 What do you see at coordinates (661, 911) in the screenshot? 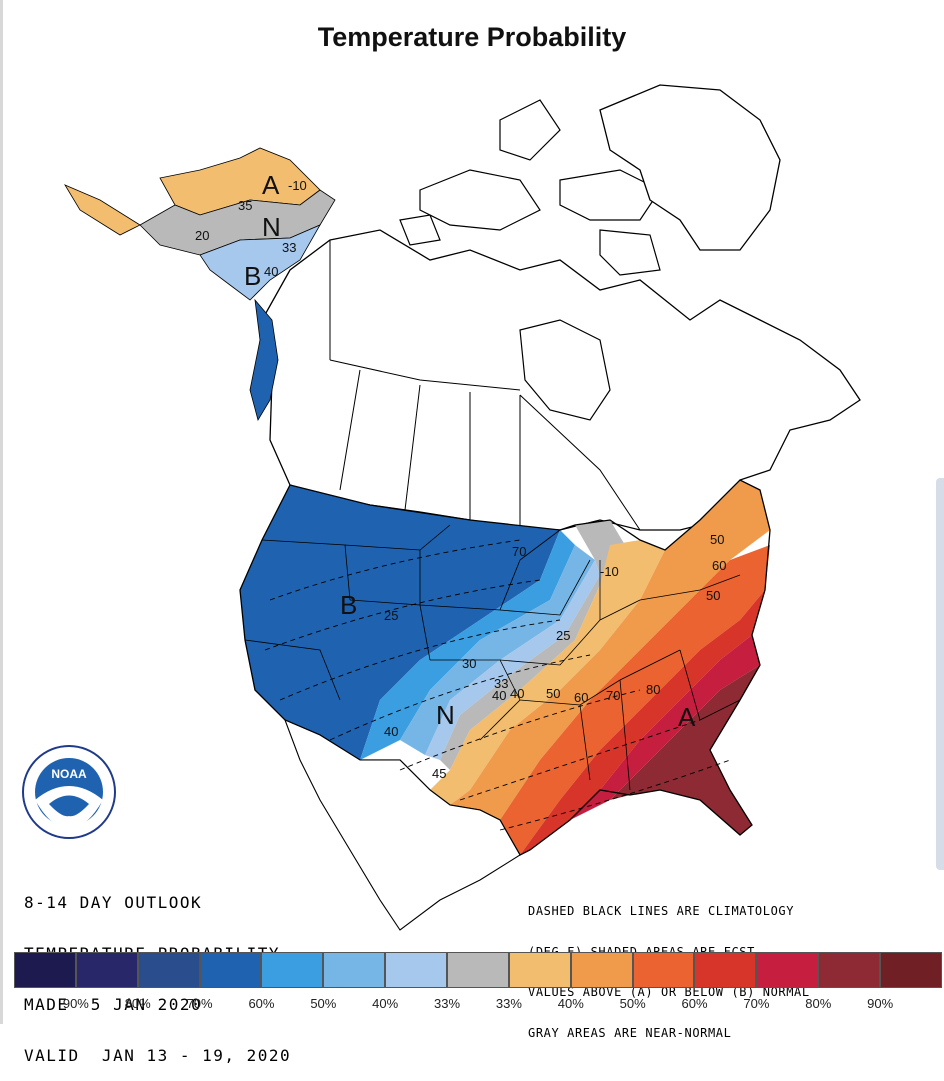
I see `legend-note-line: DASHED BLACK LINES ARE CLIMATOLOGY` at bounding box center [661, 911].